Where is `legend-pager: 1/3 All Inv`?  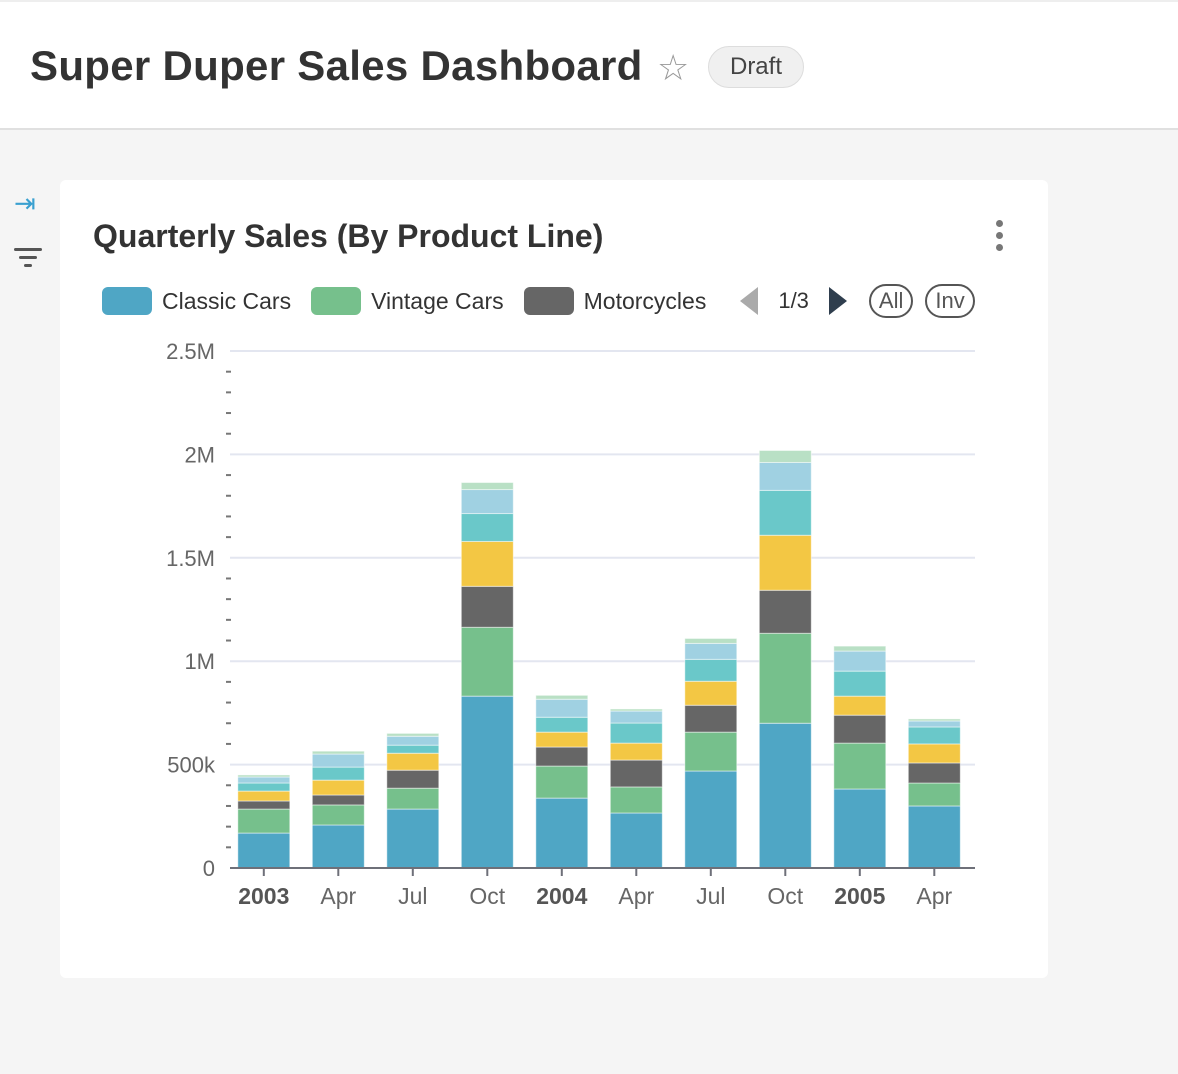 legend-pager: 1/3 All Inv is located at coordinates (856, 301).